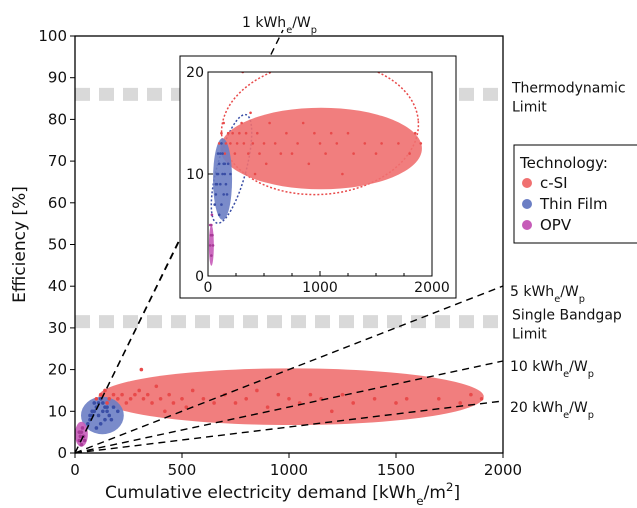 The height and width of the screenshot is (508, 637). What do you see at coordinates (57, 161) in the screenshot?
I see `y-tick-label-7: 70` at bounding box center [57, 161].